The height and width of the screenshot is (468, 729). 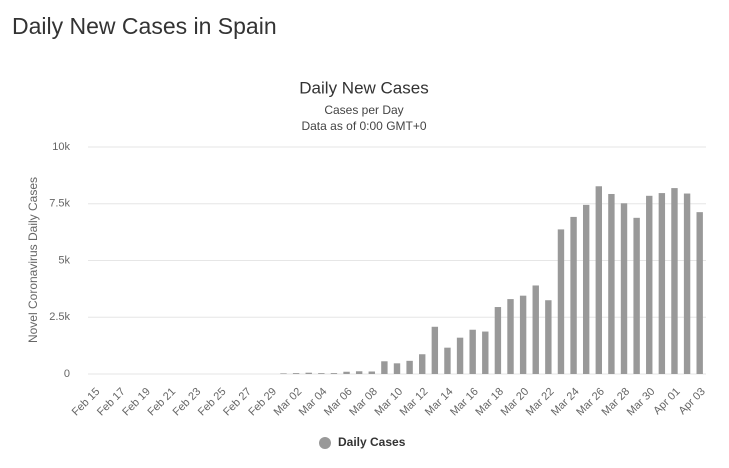 I want to click on x-tick-label: Apr 01, so click(x=666, y=401).